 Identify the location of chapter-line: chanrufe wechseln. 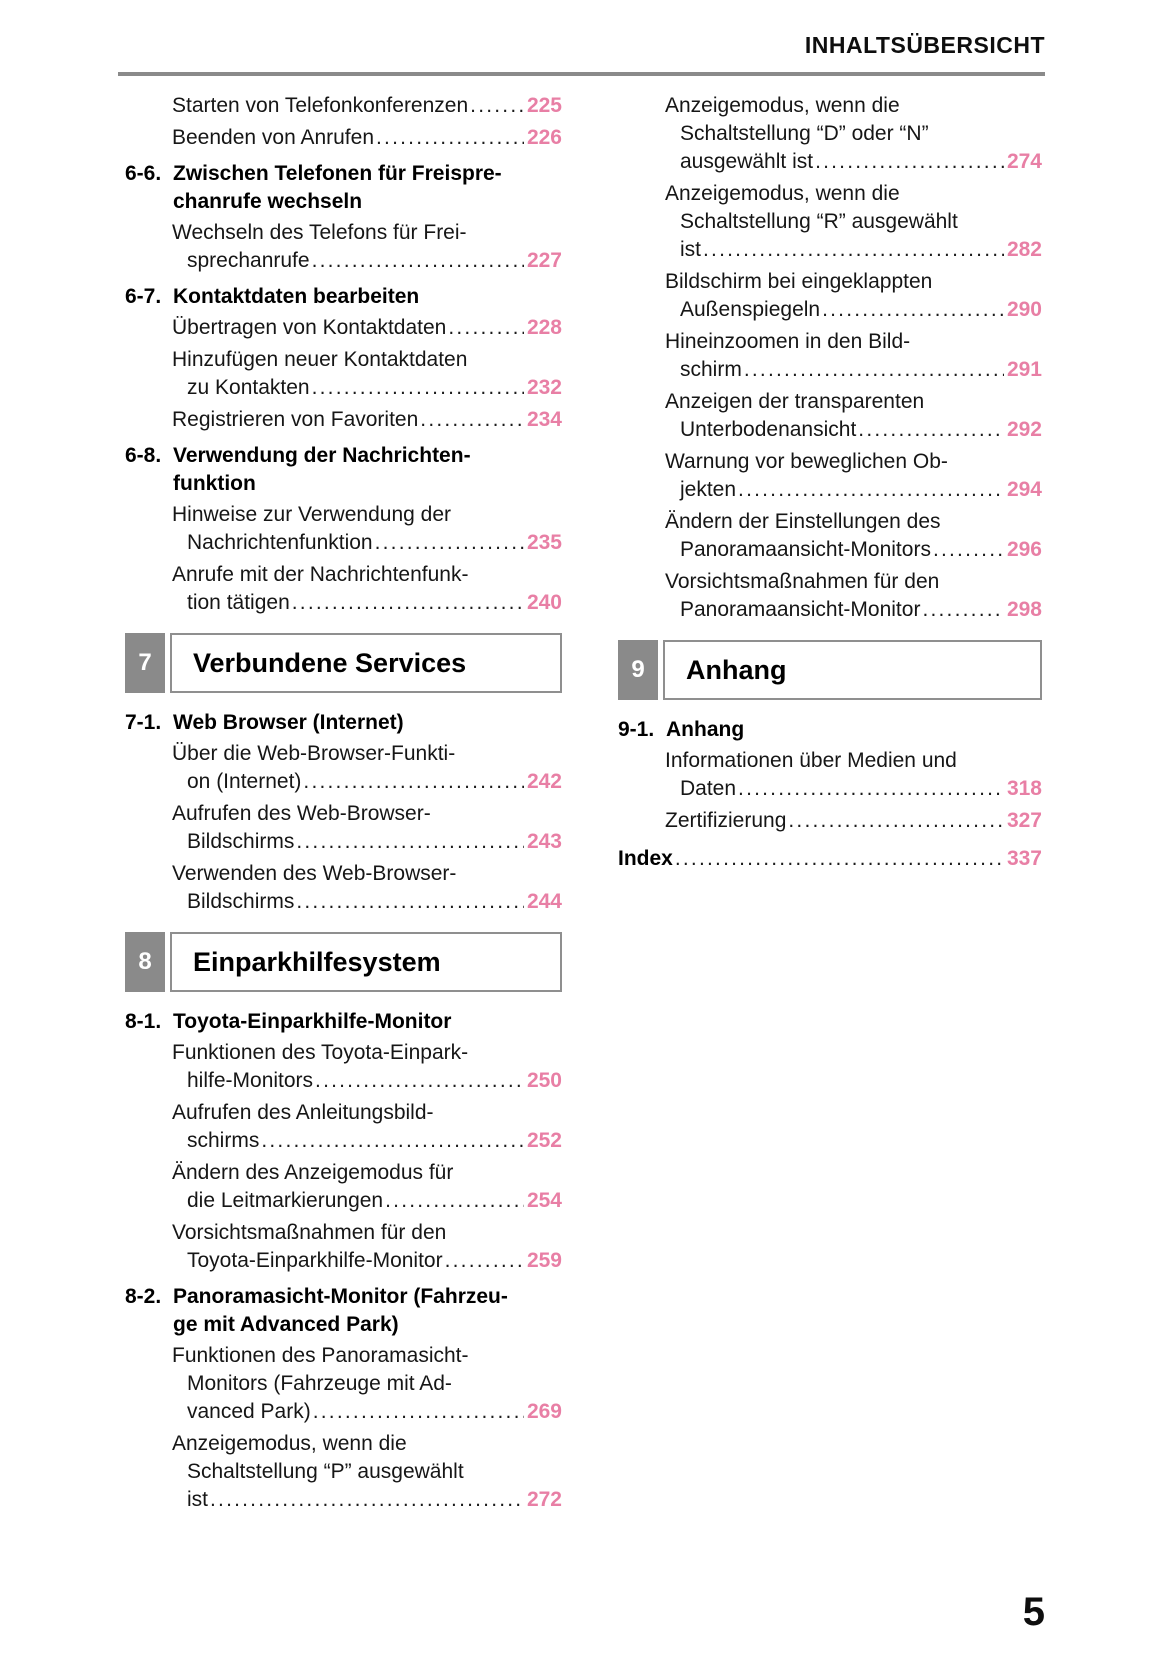
(268, 201).